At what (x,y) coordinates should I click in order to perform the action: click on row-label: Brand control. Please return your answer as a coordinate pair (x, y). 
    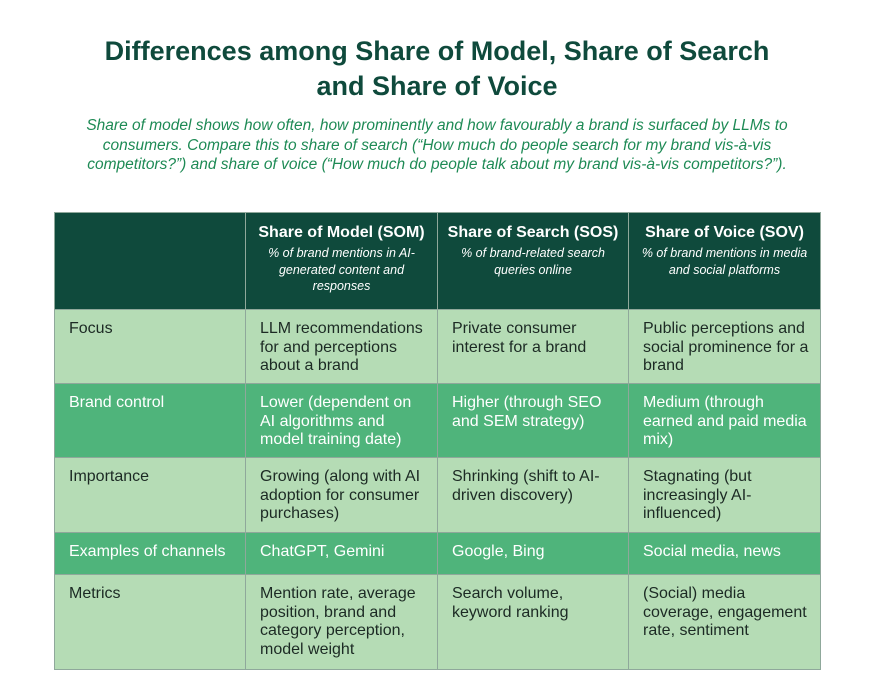
    Looking at the image, I should click on (150, 420).